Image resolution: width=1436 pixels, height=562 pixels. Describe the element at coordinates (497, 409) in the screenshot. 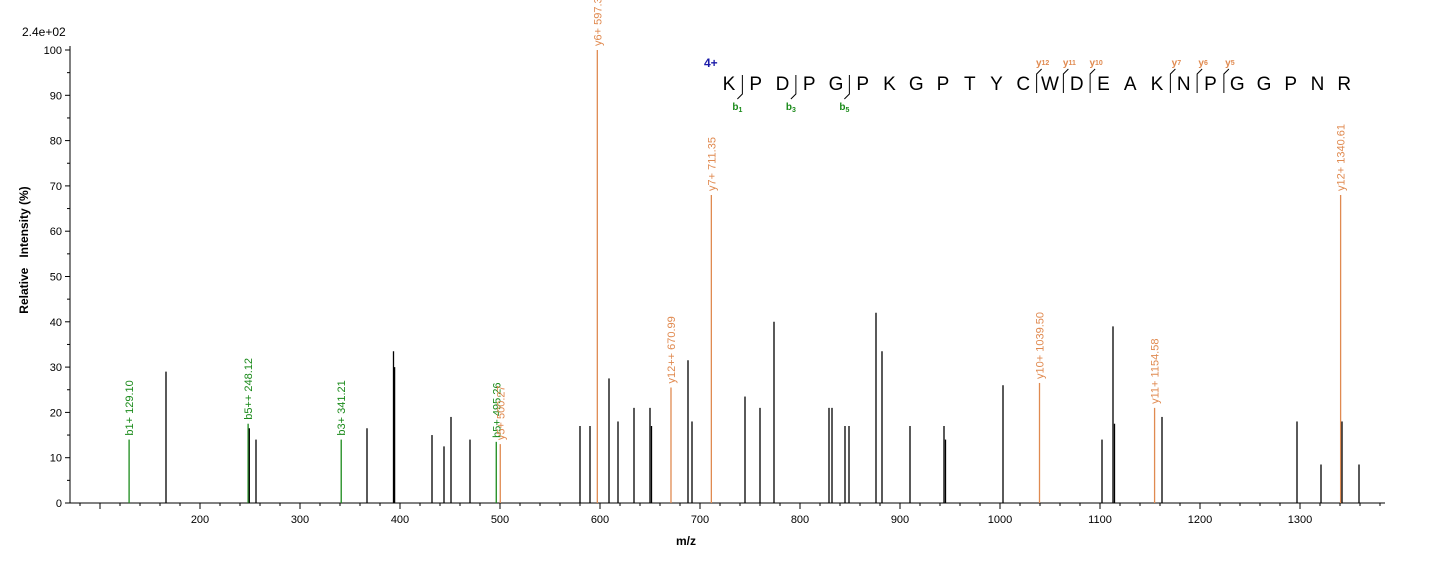

I see `peak-label: b5+ 495.26` at that location.